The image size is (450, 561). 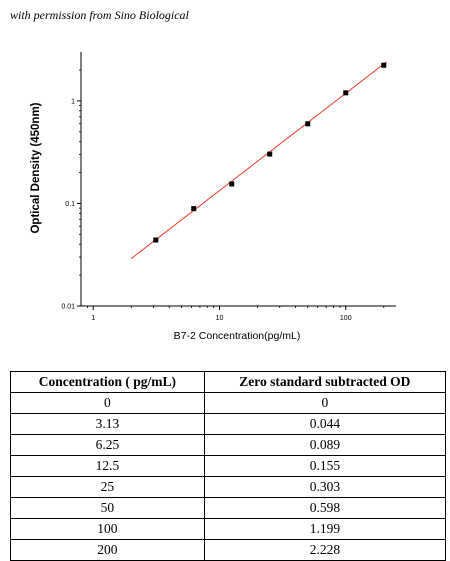 I want to click on x-tick-label: 100, so click(x=346, y=318).